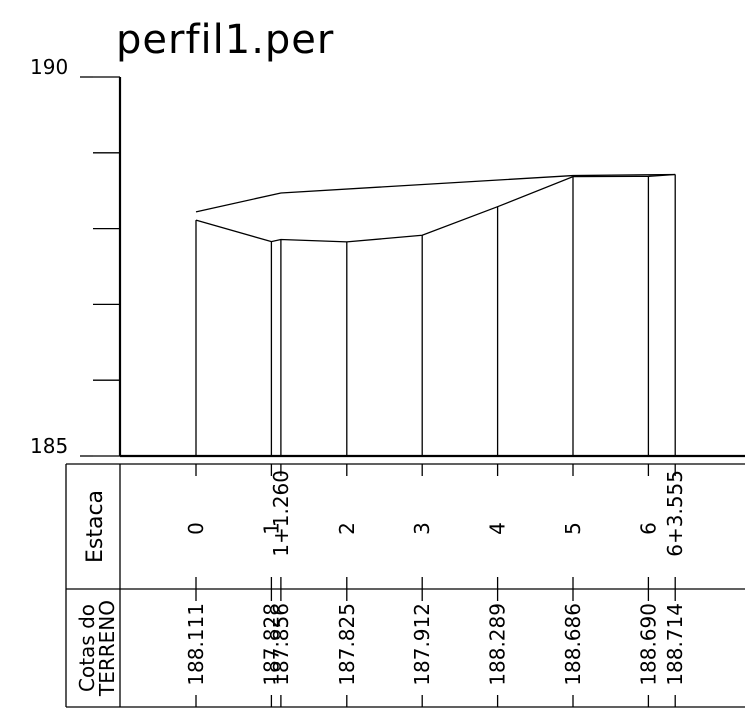 This screenshot has height=712, width=745. What do you see at coordinates (271, 644) in the screenshot?
I see `elevation-label: 187.828` at bounding box center [271, 644].